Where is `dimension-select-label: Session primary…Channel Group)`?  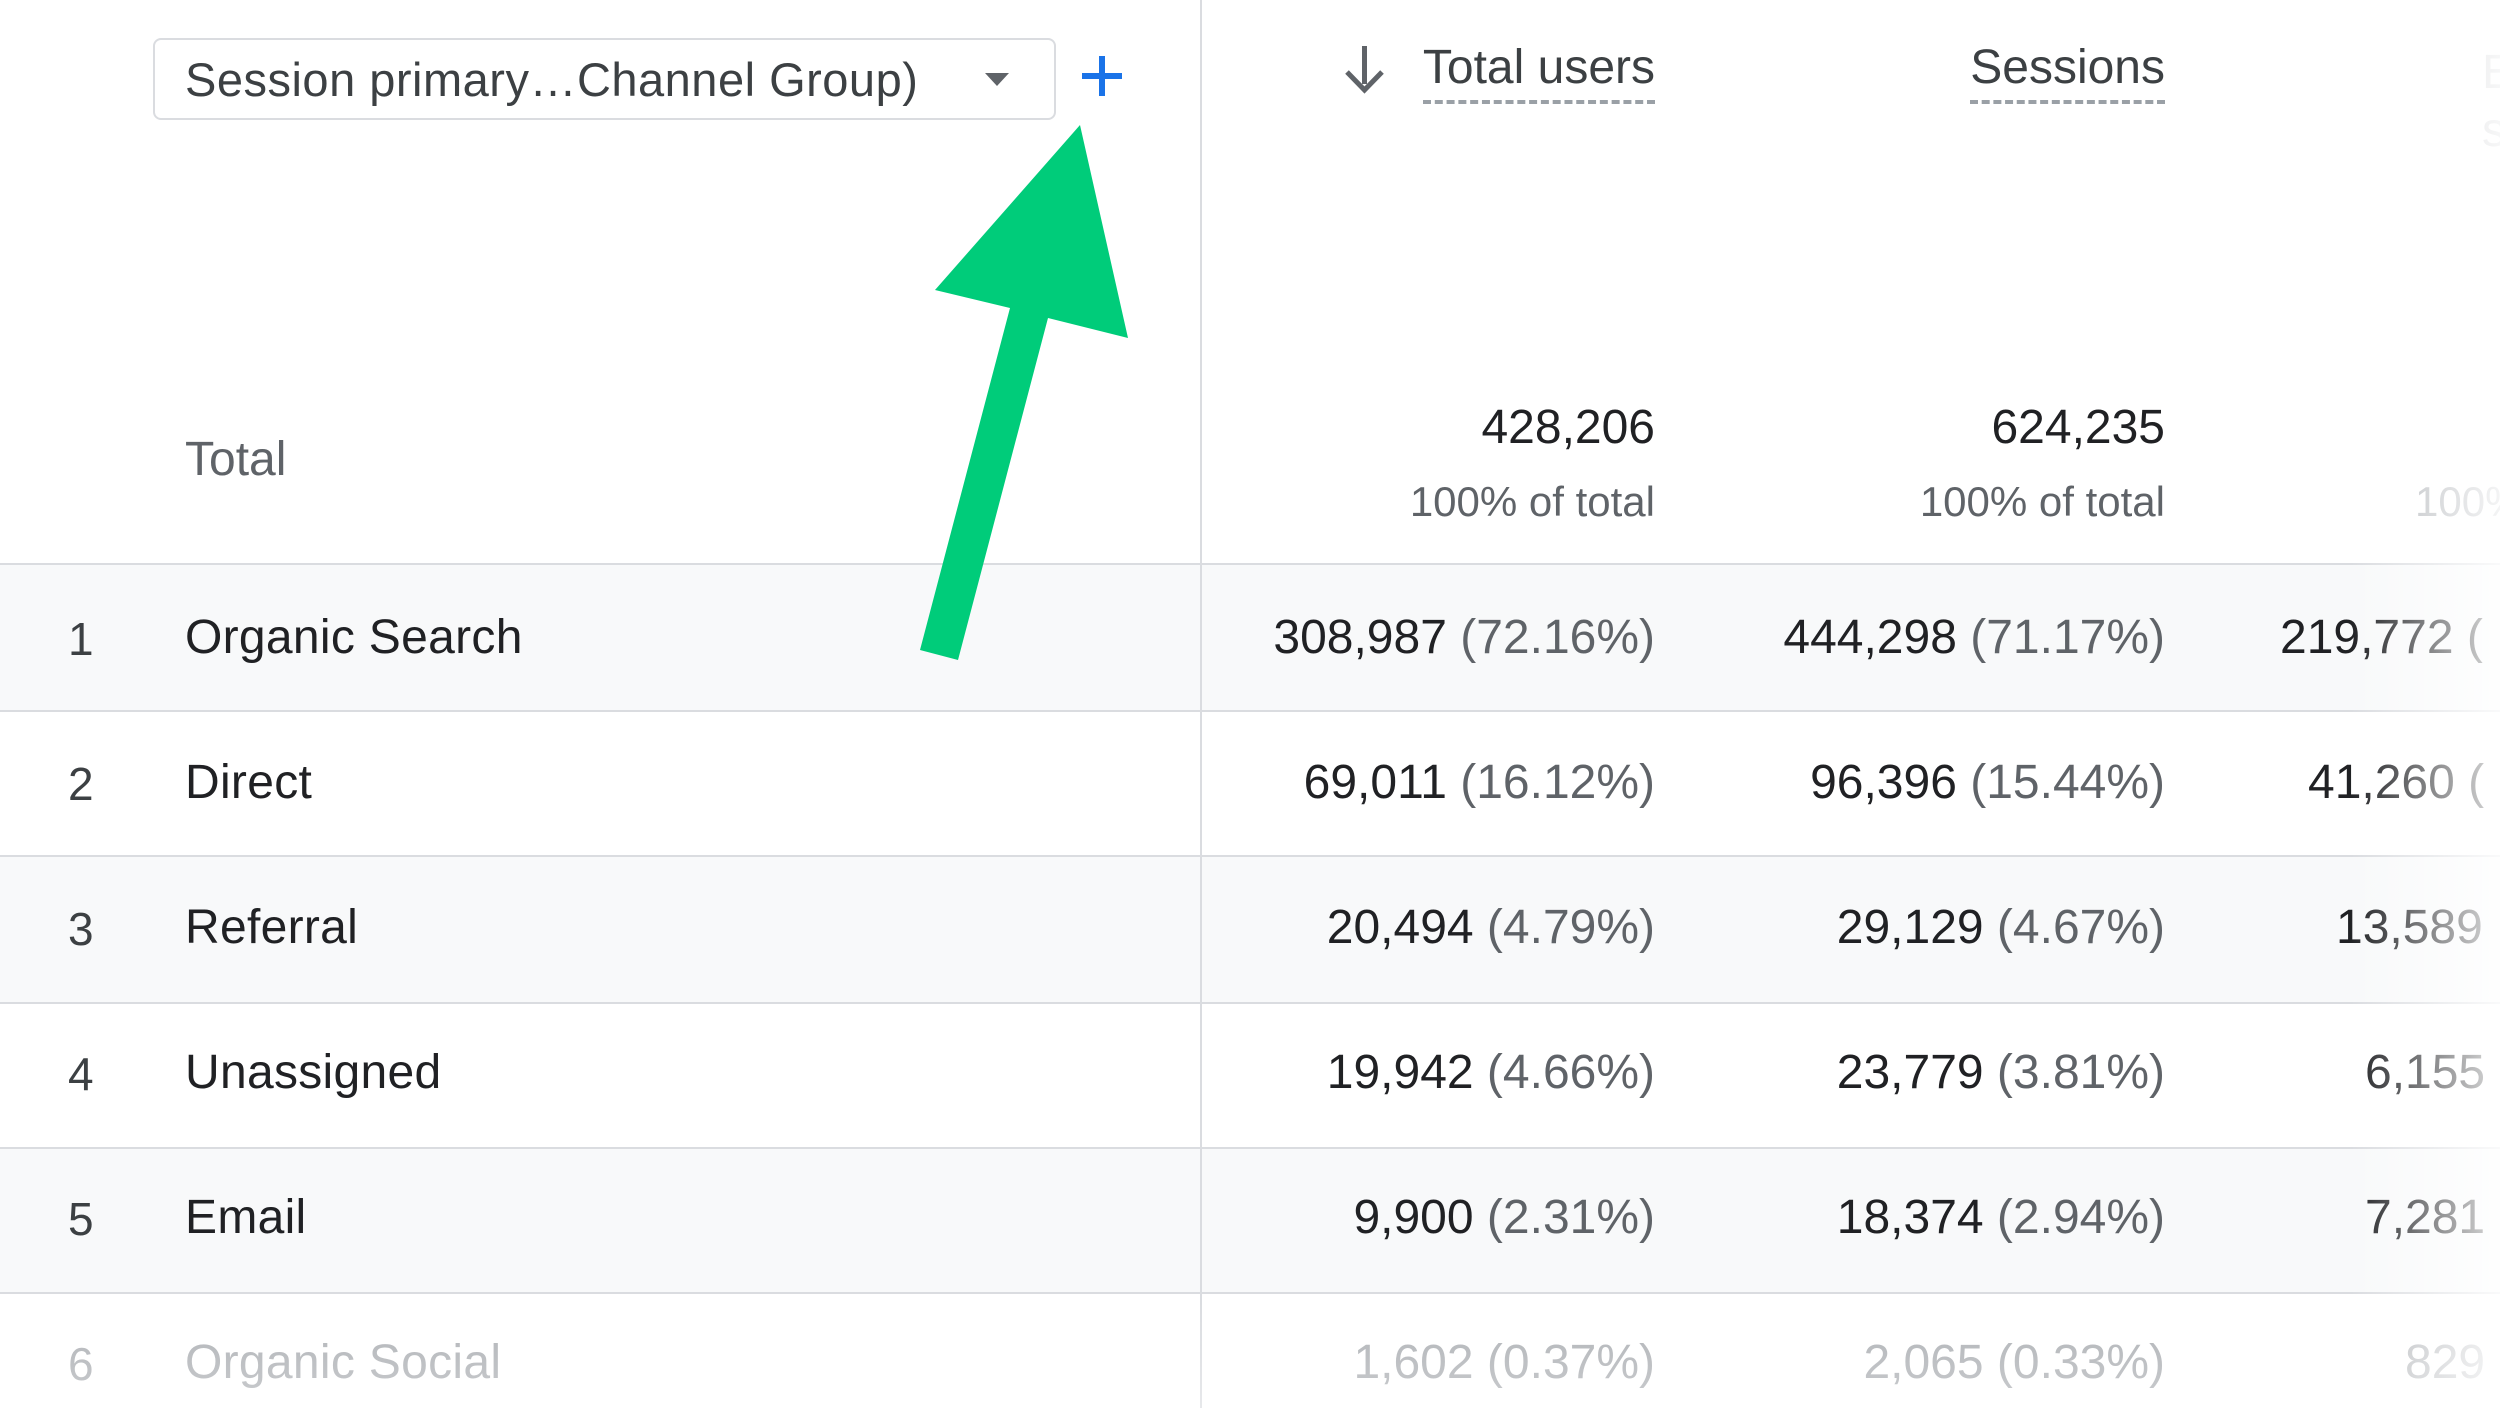
dimension-select-label: Session primary…Channel Group) is located at coordinates (552, 79).